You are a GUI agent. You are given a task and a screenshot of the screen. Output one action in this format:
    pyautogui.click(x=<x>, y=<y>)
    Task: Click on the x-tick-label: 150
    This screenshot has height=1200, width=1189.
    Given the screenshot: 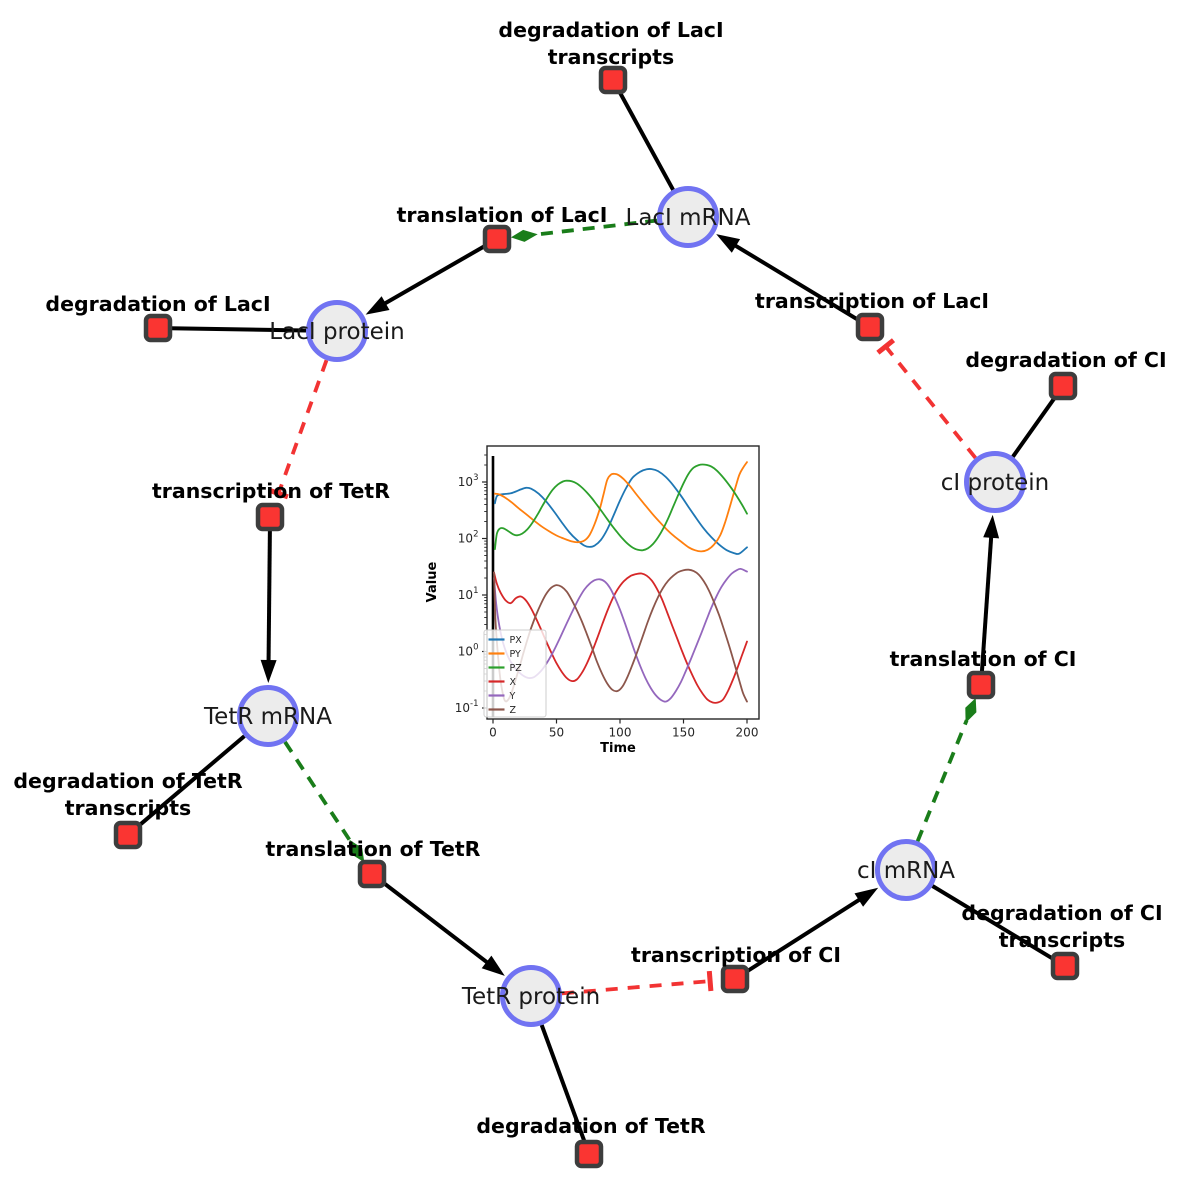 What is the action you would take?
    pyautogui.click(x=683, y=733)
    